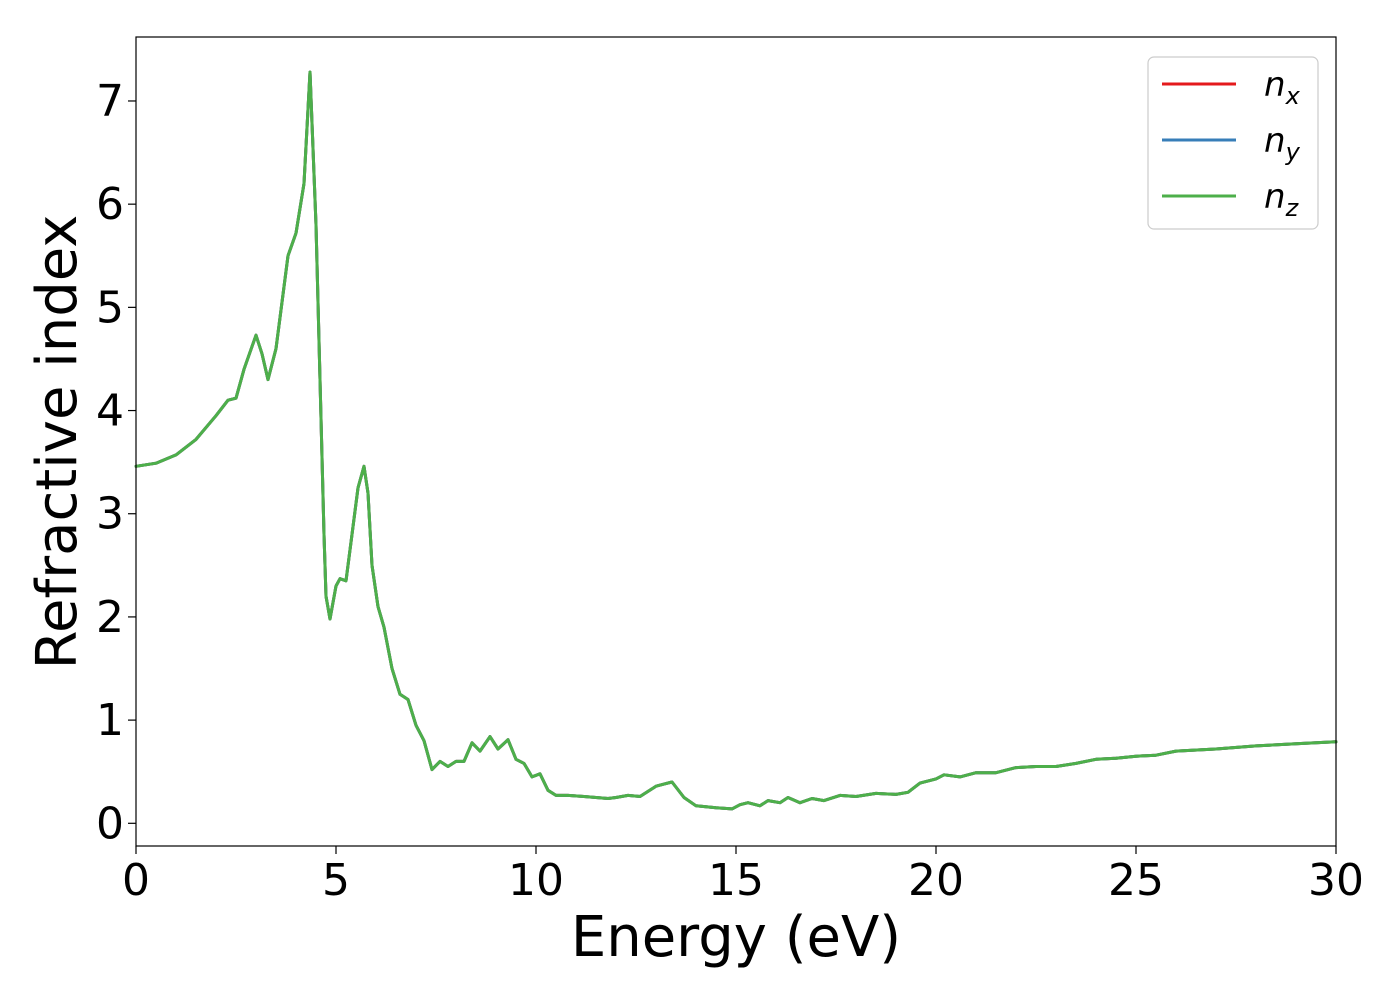 This screenshot has width=1400, height=1000. I want to click on x-axis-title: Energy (eV), so click(736, 937).